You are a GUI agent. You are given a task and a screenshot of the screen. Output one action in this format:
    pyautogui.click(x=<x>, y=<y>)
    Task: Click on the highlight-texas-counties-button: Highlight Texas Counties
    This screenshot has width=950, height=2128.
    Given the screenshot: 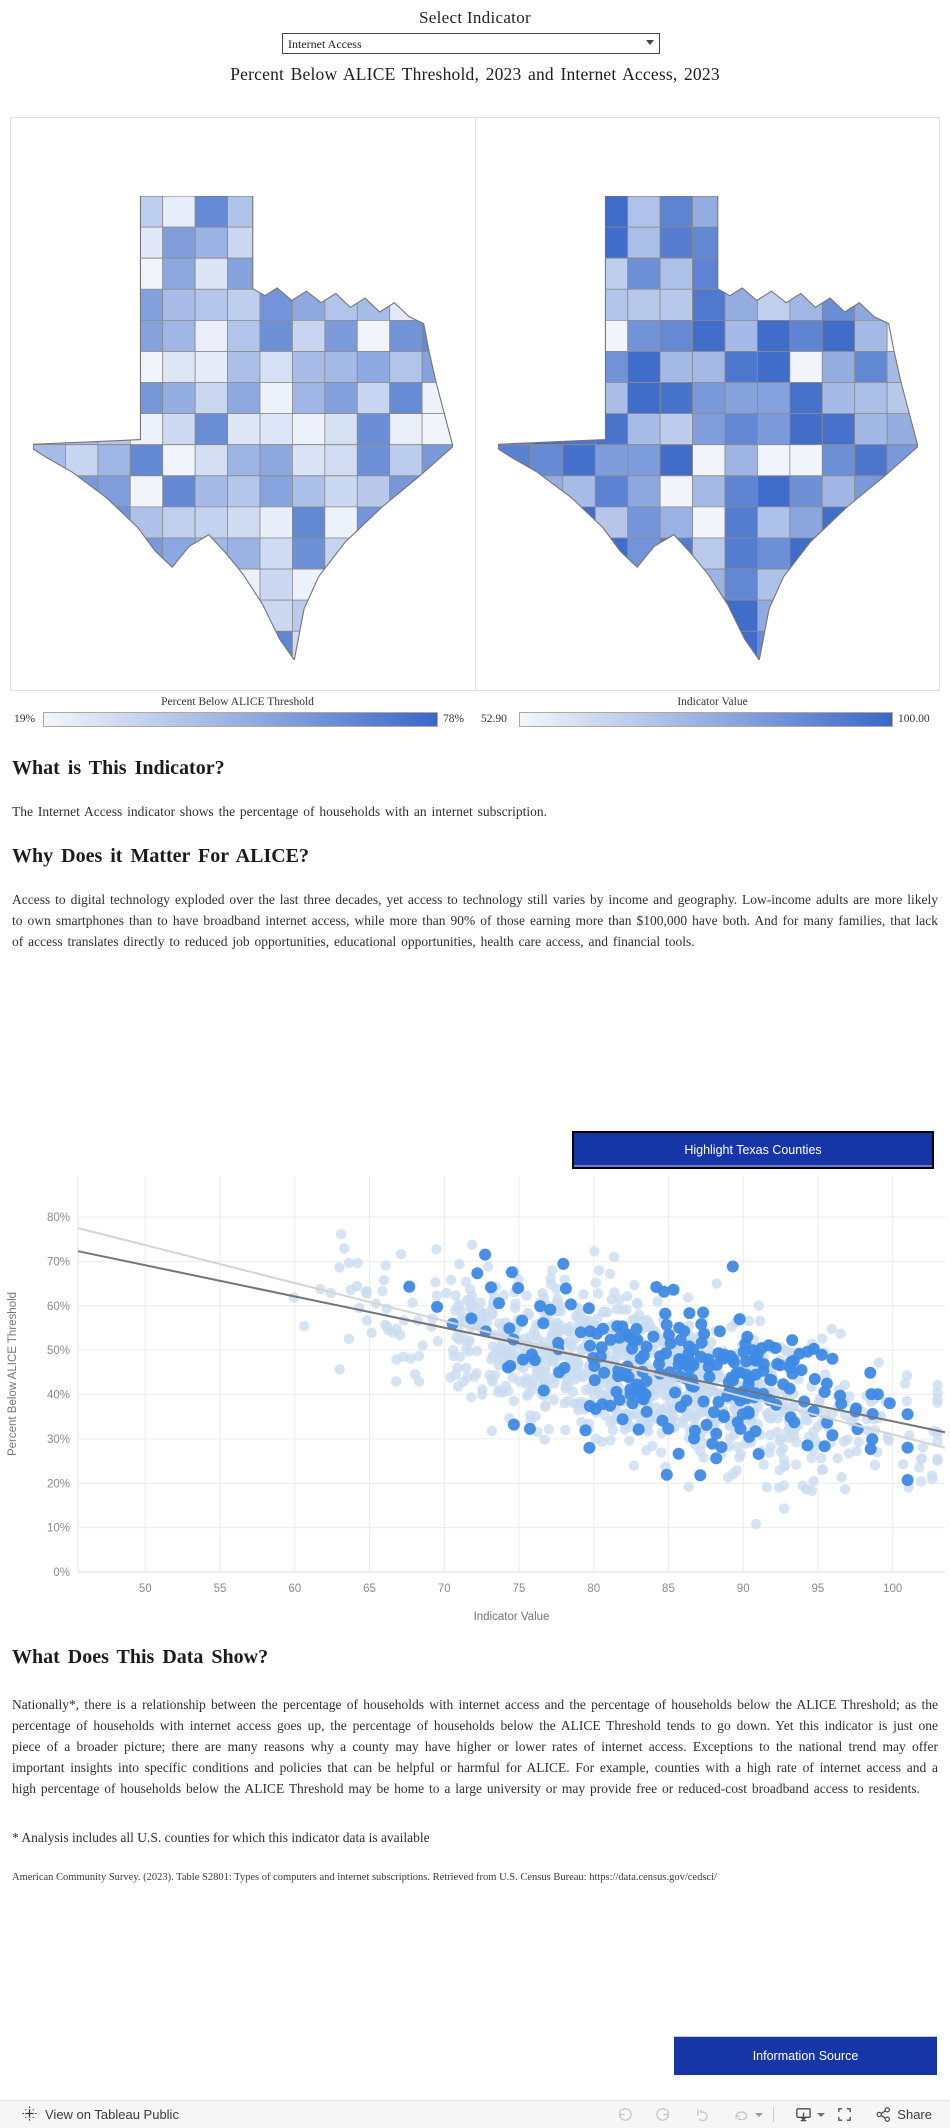 What is the action you would take?
    pyautogui.click(x=753, y=1150)
    